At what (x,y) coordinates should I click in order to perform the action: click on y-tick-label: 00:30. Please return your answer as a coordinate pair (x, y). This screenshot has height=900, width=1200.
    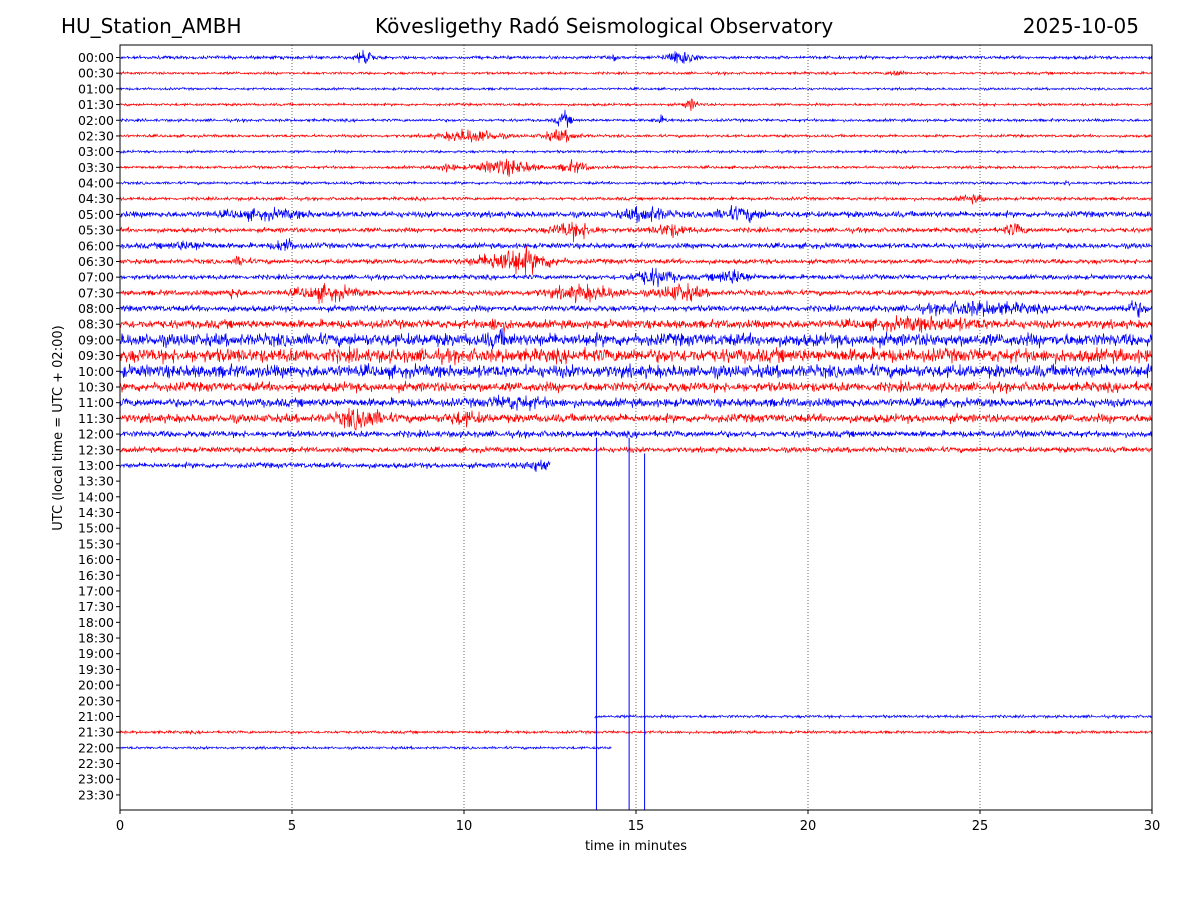
    Looking at the image, I should click on (96, 73).